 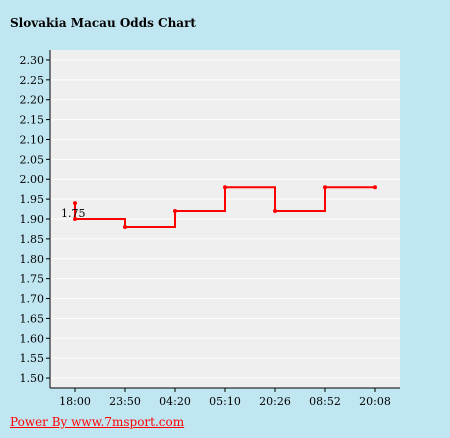 What do you see at coordinates (32, 338) in the screenshot?
I see `y-tick-label: 1.60` at bounding box center [32, 338].